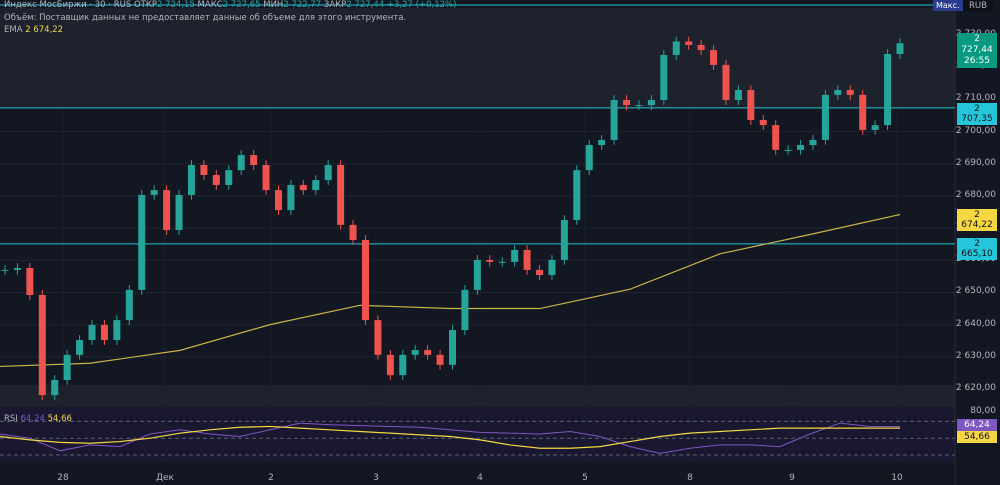  What do you see at coordinates (792, 478) in the screenshot?
I see `time-tick: 9` at bounding box center [792, 478].